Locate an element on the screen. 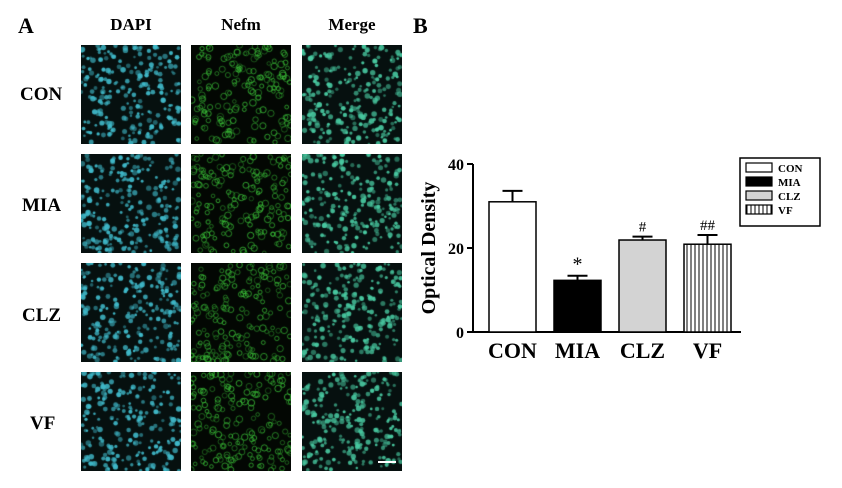 The image size is (842, 488). legend-swatch-clz is located at coordinates (759, 195).